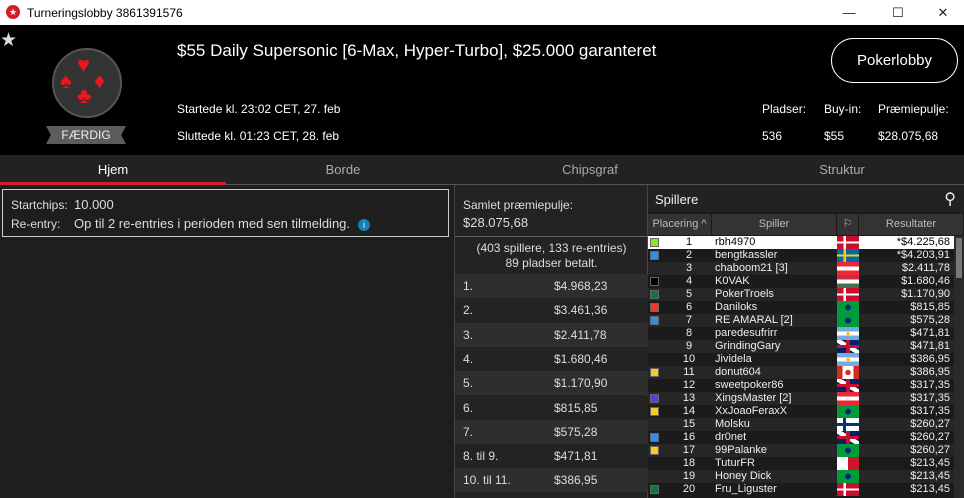  I want to click on prize-row: 4. $1.680,46, so click(551, 358).